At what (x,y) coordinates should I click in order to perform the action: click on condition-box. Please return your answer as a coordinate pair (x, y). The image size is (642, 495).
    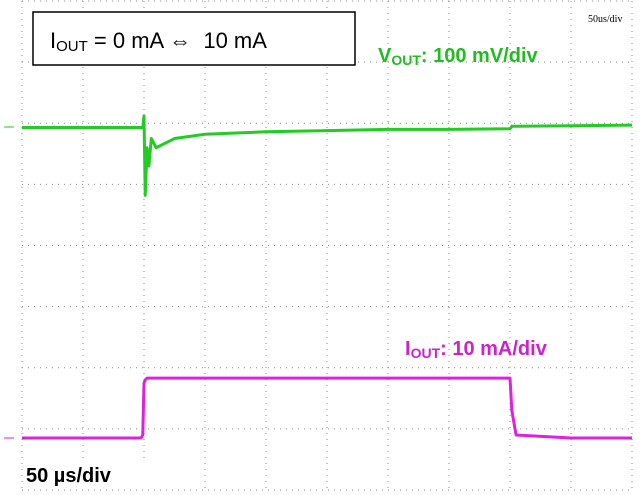
    Looking at the image, I should click on (194, 38).